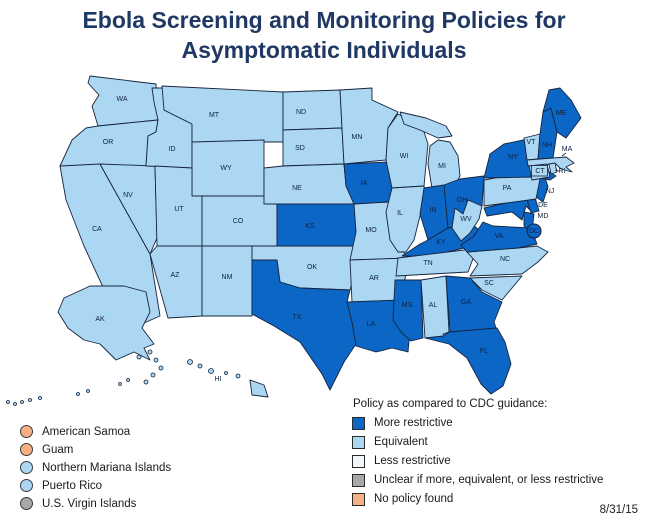 This screenshot has width=648, height=526. Describe the element at coordinates (227, 277) in the screenshot. I see `state-label-NM: NM` at that location.